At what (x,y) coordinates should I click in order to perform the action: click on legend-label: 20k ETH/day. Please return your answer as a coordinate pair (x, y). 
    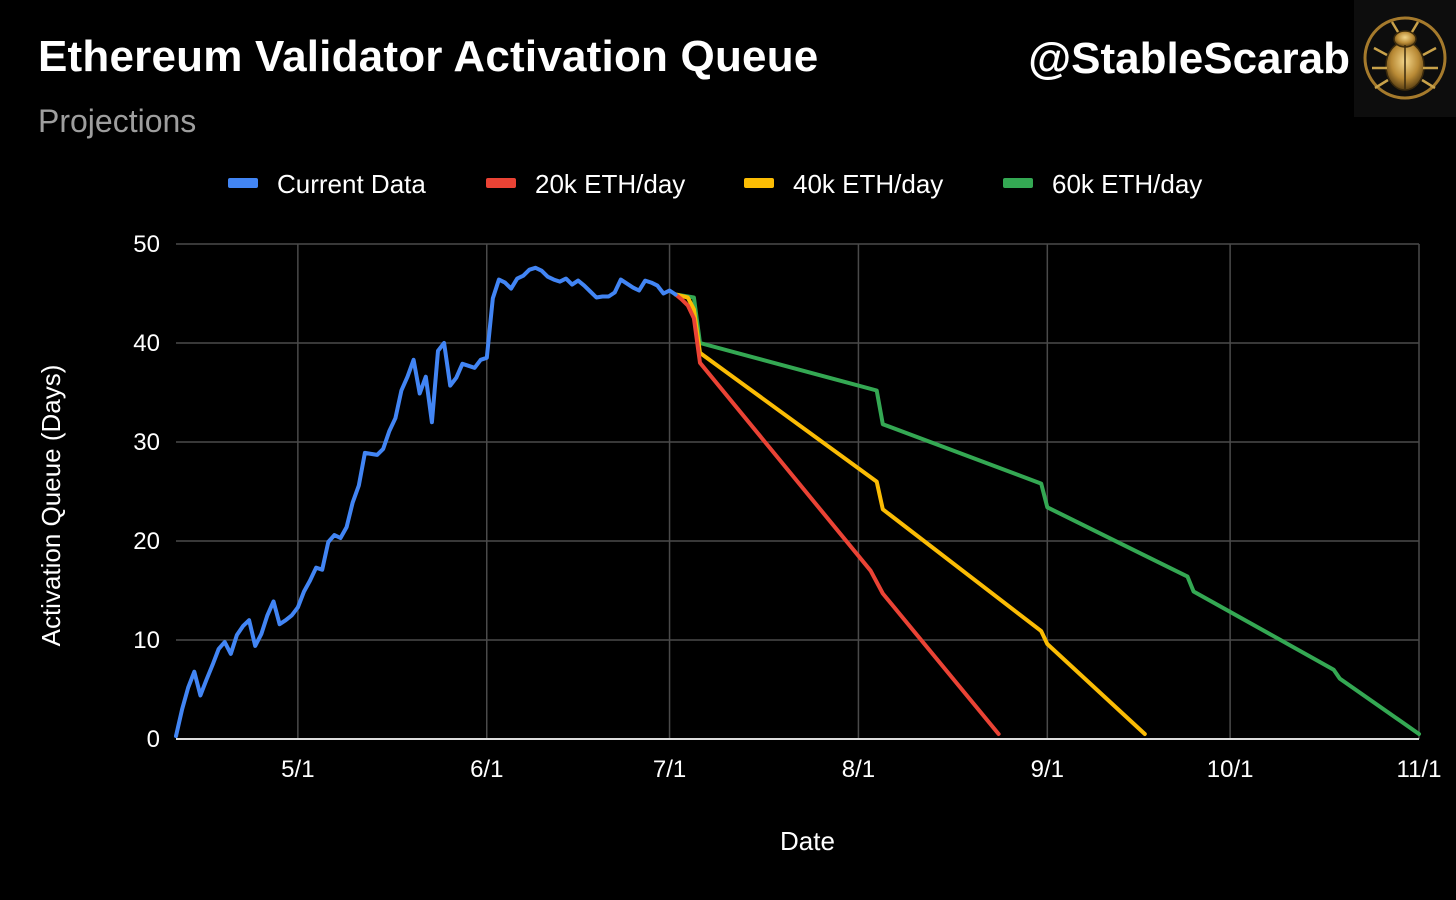
    Looking at the image, I should click on (610, 184).